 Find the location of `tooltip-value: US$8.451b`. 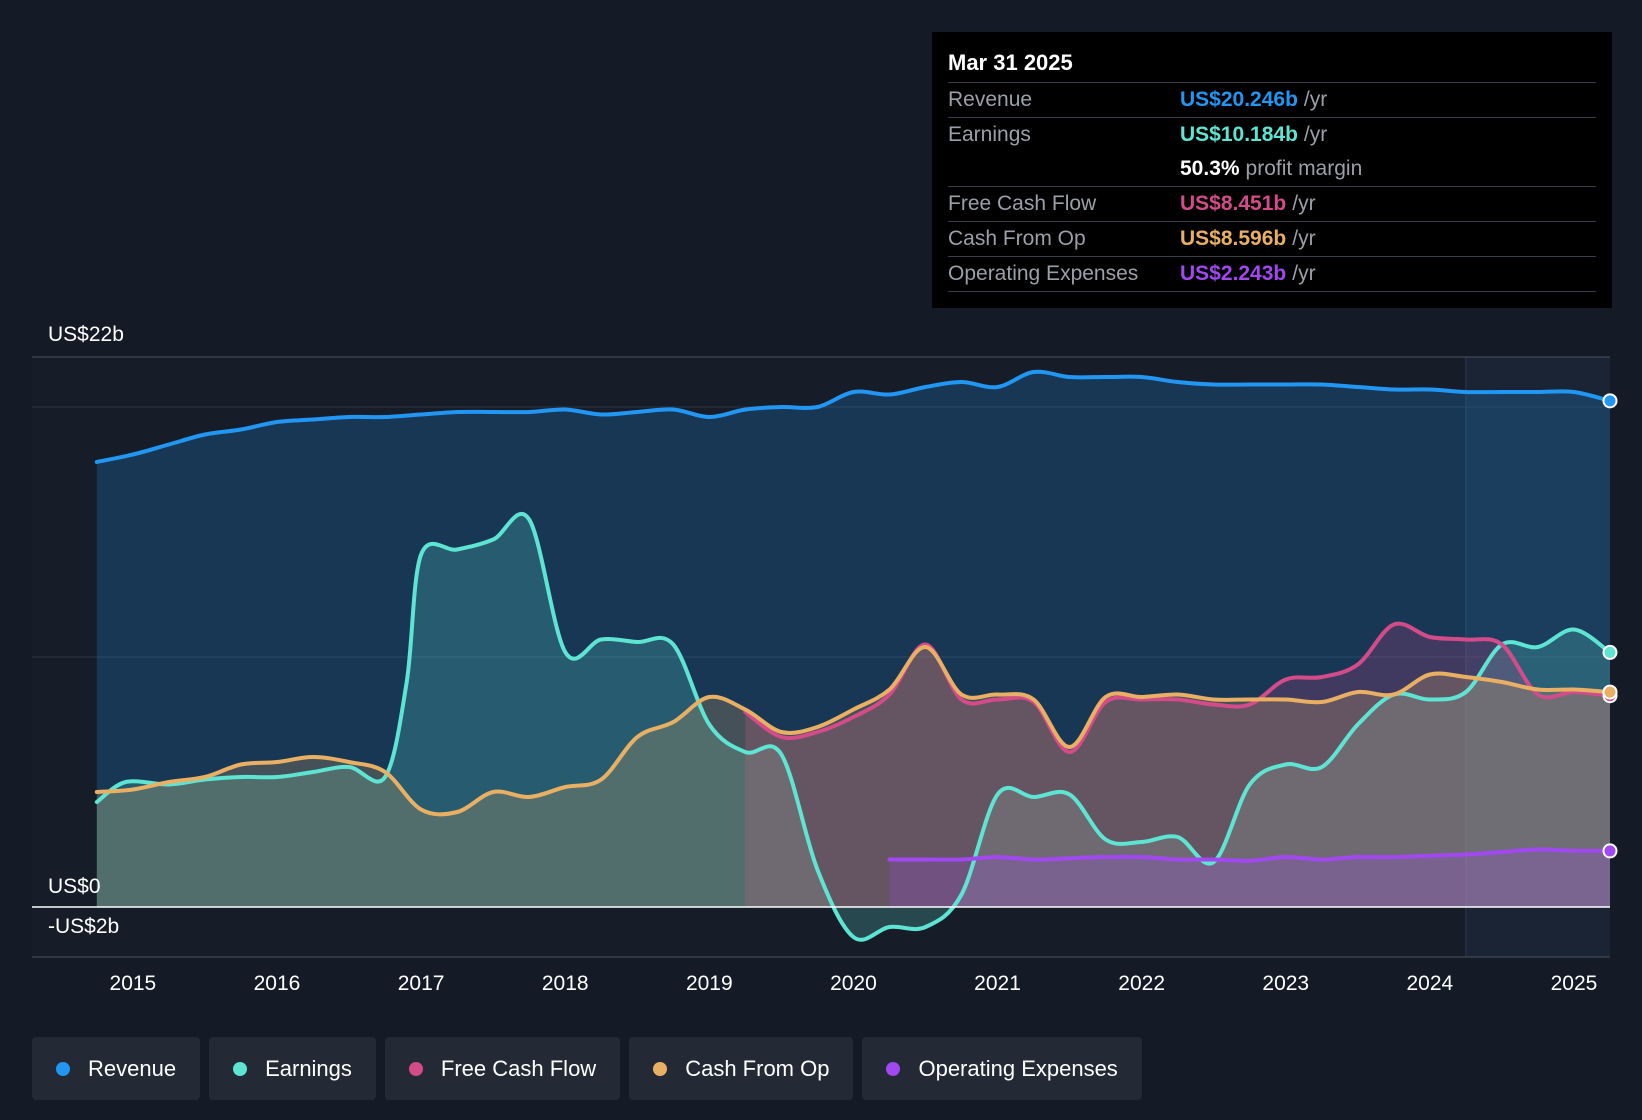

tooltip-value: US$8.451b is located at coordinates (1233, 203).